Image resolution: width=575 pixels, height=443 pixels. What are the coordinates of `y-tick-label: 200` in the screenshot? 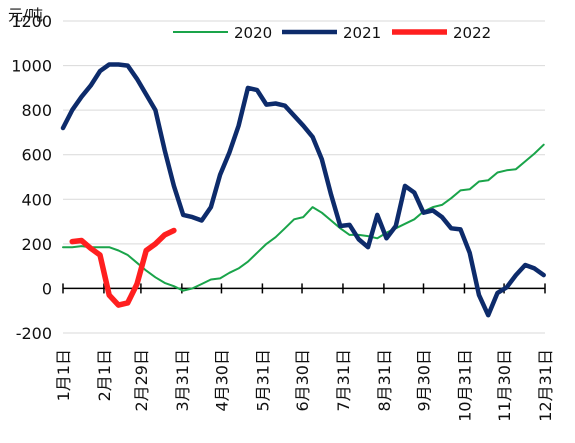 It's located at (36, 244).